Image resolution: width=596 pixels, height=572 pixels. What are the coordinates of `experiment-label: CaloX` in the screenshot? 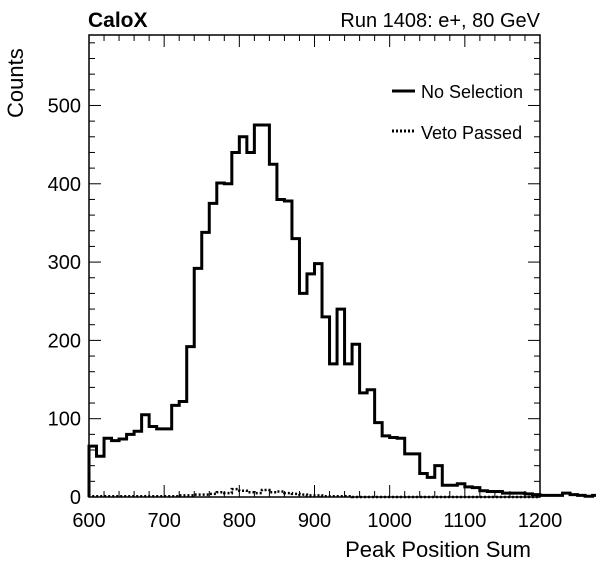 It's located at (118, 20).